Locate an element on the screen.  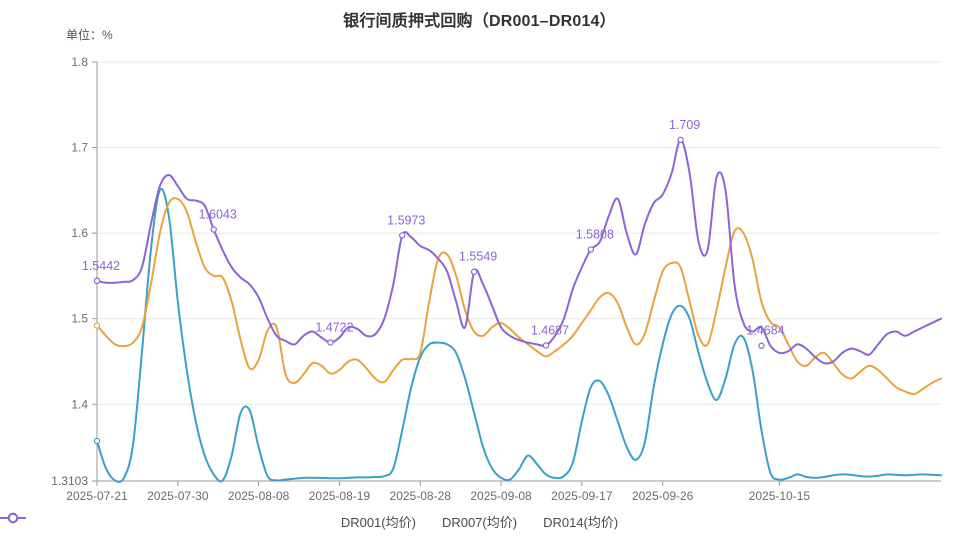
data-label: 1.4722 is located at coordinates (334, 327).